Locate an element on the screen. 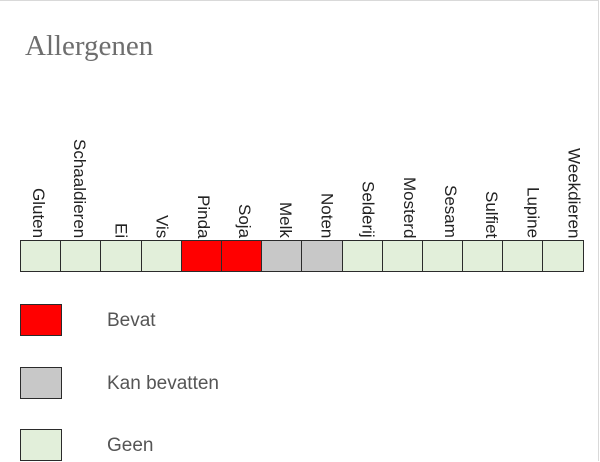  allergen-label: Soja is located at coordinates (244, 220).